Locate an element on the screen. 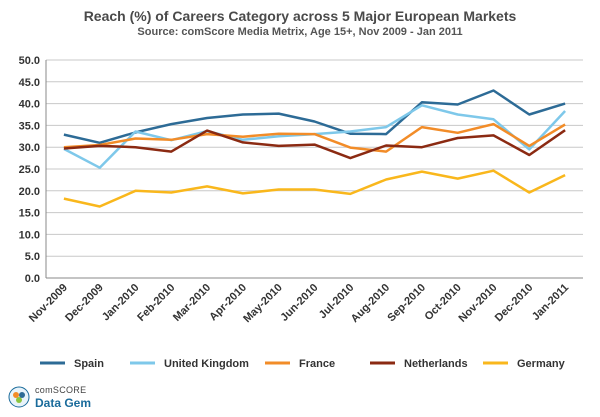 This screenshot has width=600, height=417. y-tick-label: 10.0 is located at coordinates (29, 235).